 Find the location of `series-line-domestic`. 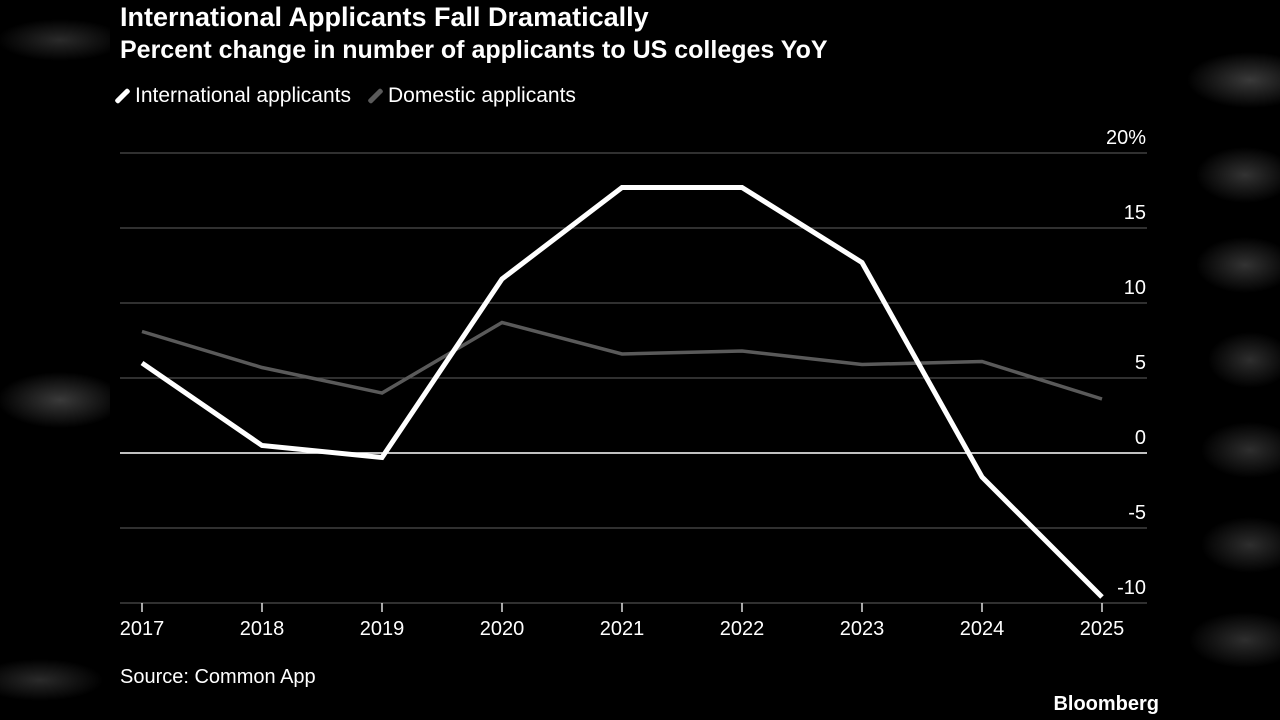

series-line-domestic is located at coordinates (622, 360).